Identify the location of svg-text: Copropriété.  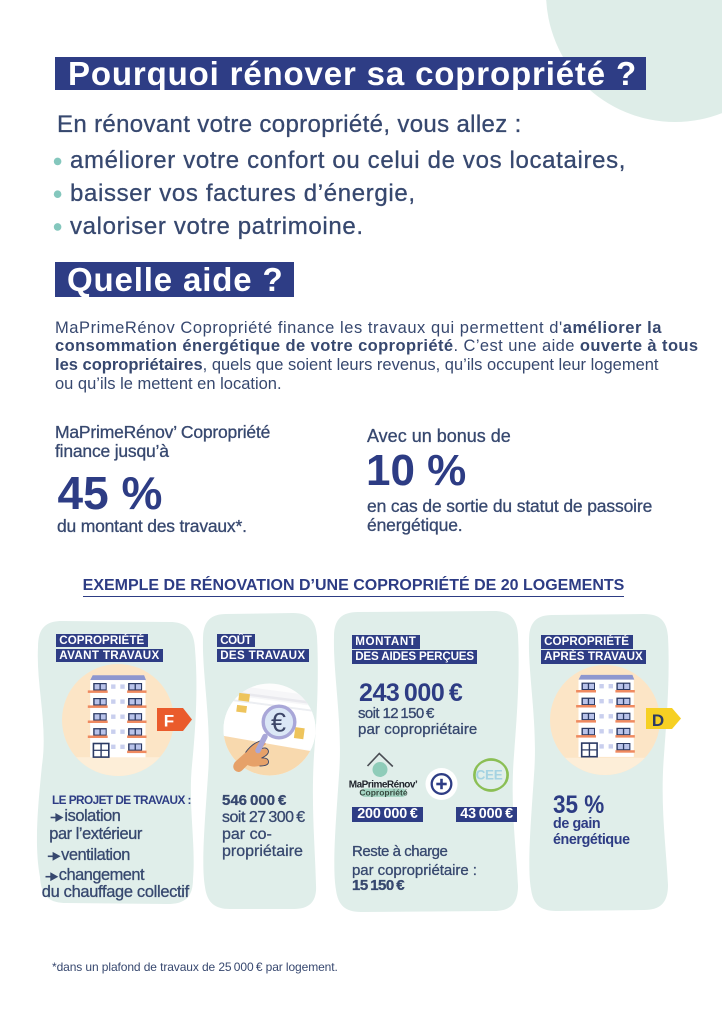
(383, 793).